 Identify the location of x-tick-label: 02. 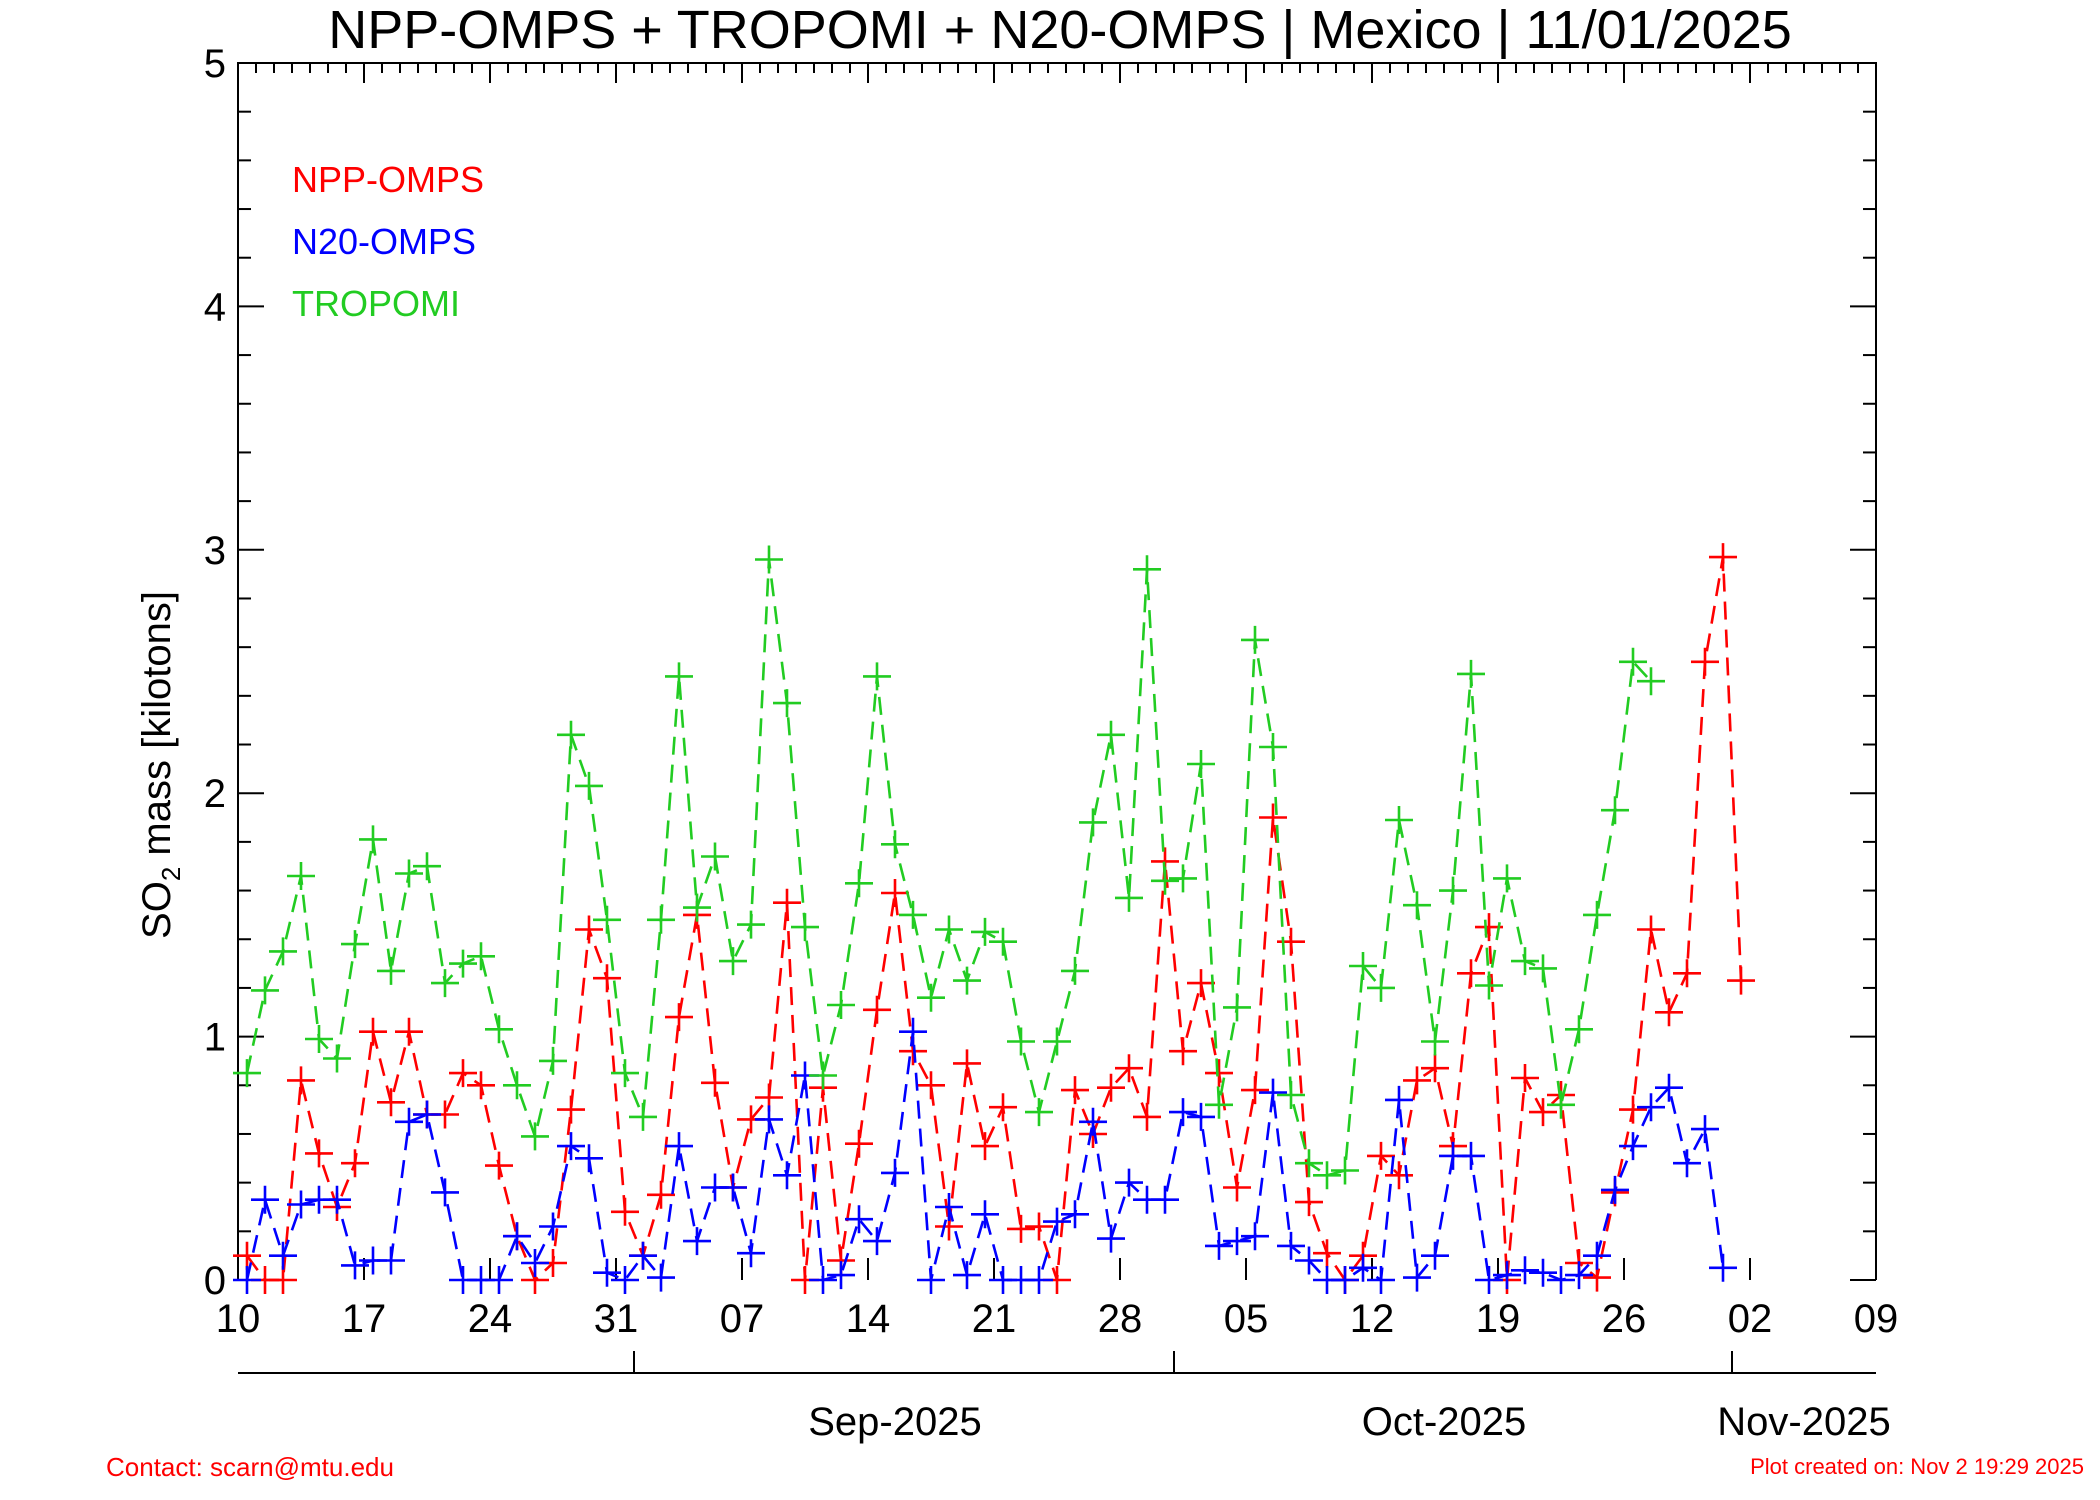
(1750, 1319).